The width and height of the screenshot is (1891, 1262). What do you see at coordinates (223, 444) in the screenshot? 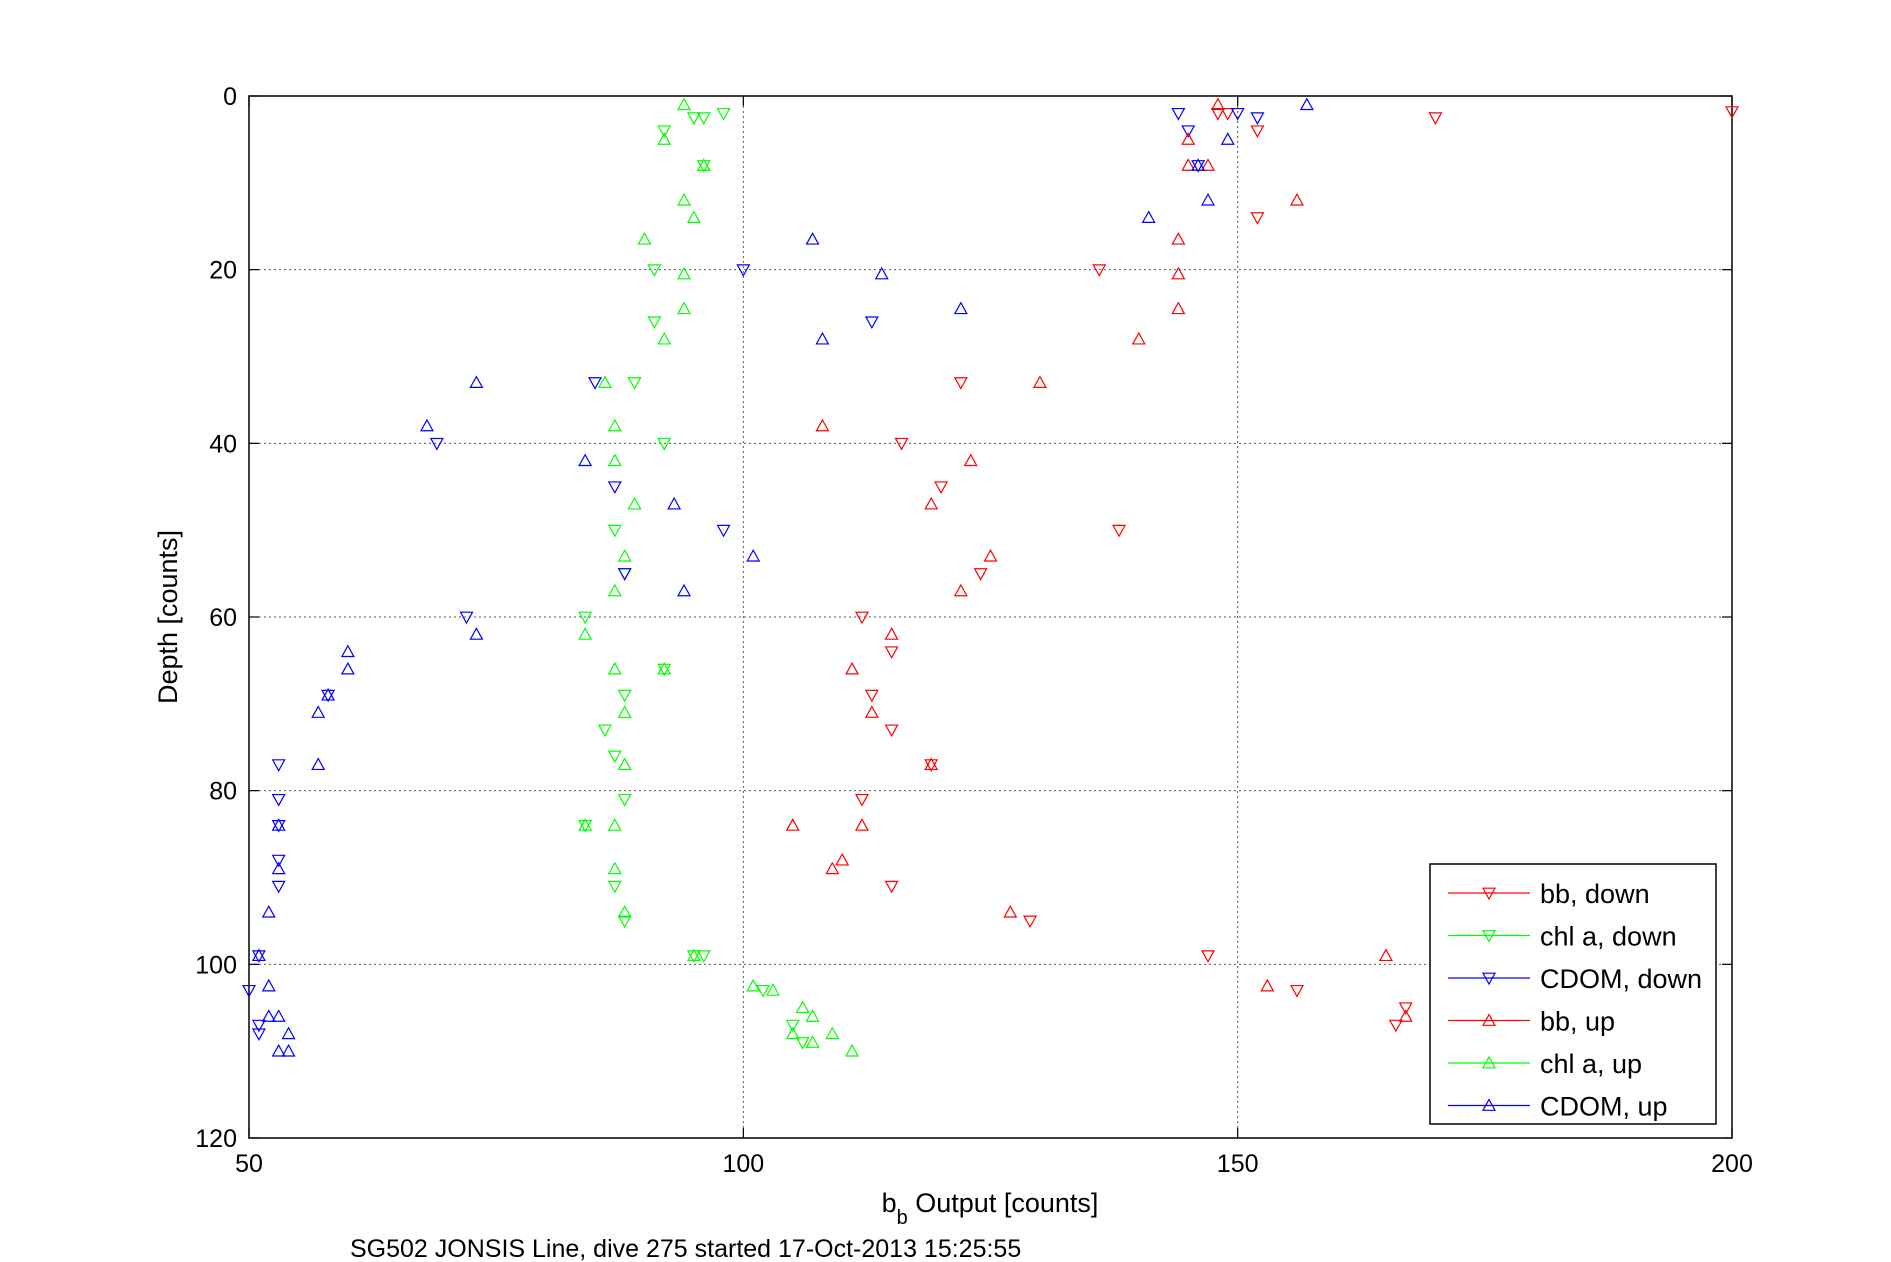
I see `y-tick-label: 40` at bounding box center [223, 444].